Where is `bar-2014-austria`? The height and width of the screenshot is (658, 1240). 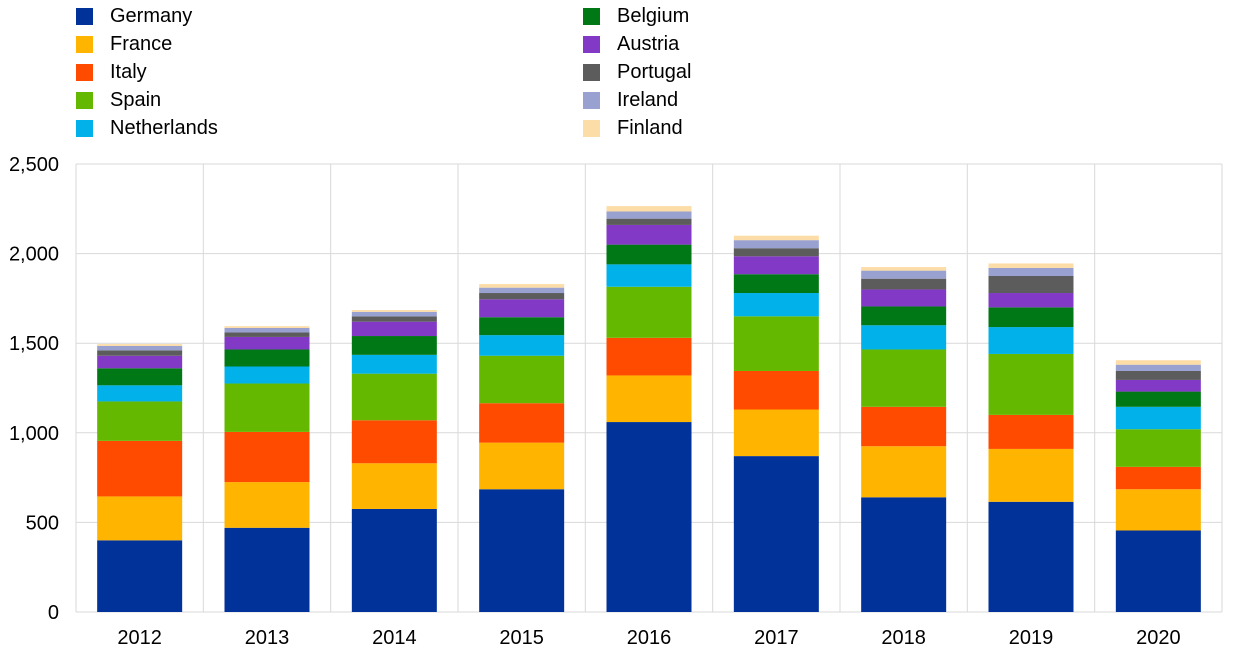 bar-2014-austria is located at coordinates (394, 329).